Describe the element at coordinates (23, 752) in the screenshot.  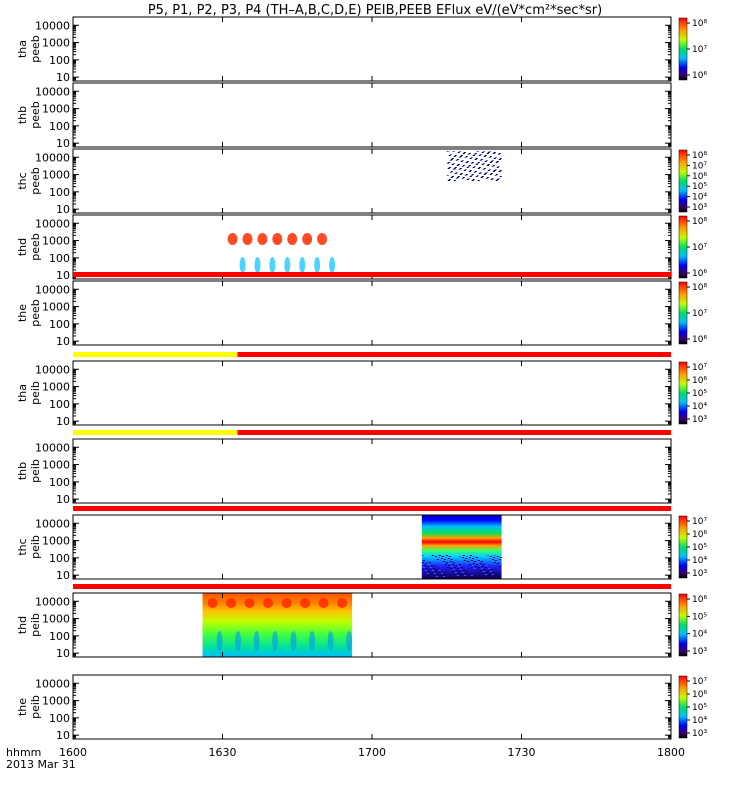
I see `time-axis-label: hhmm` at that location.